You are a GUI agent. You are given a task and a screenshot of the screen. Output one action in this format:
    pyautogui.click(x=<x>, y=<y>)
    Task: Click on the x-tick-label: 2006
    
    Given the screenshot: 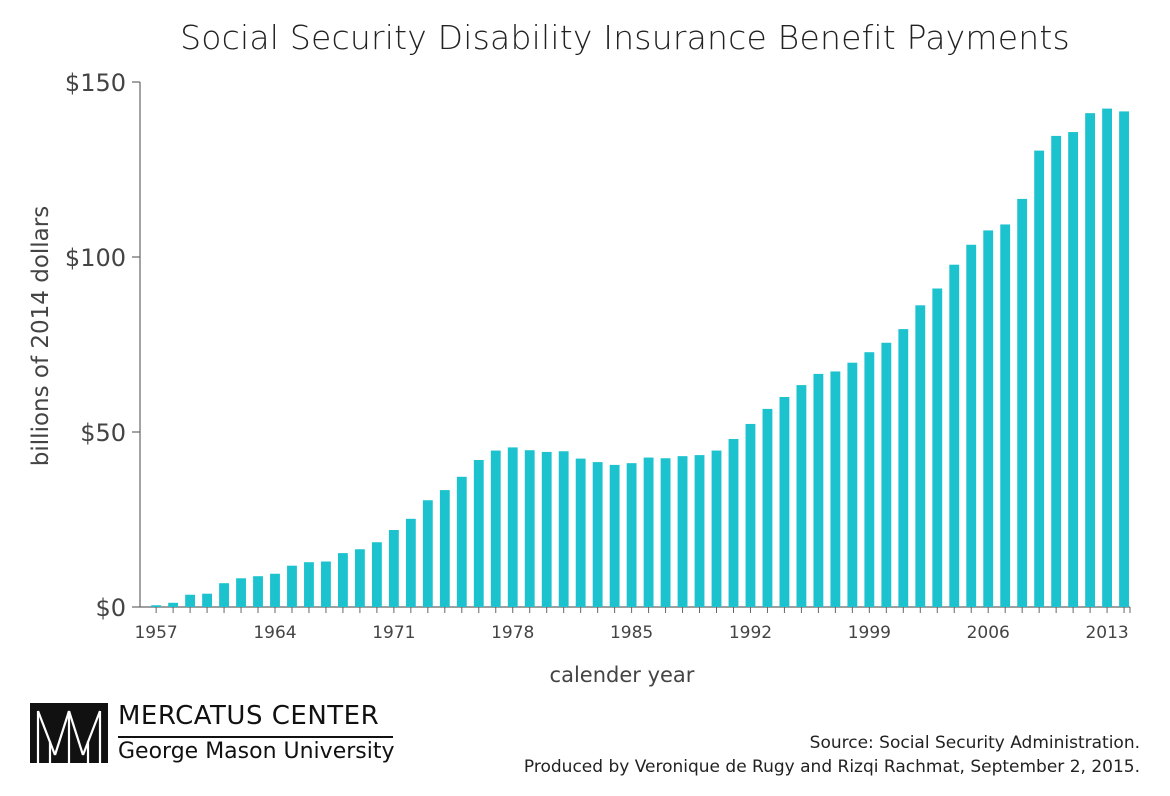 What is the action you would take?
    pyautogui.click(x=988, y=633)
    